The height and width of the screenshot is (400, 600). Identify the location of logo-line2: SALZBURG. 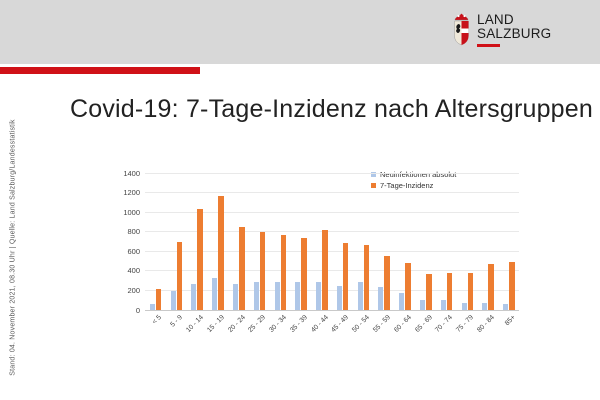
(514, 33).